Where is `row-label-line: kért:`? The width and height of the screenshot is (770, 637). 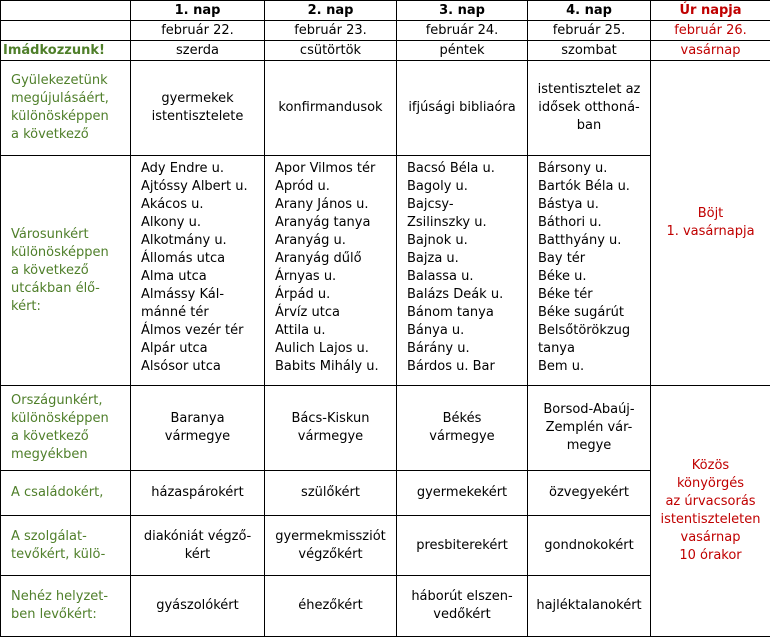 row-label-line: kért: is located at coordinates (68, 307).